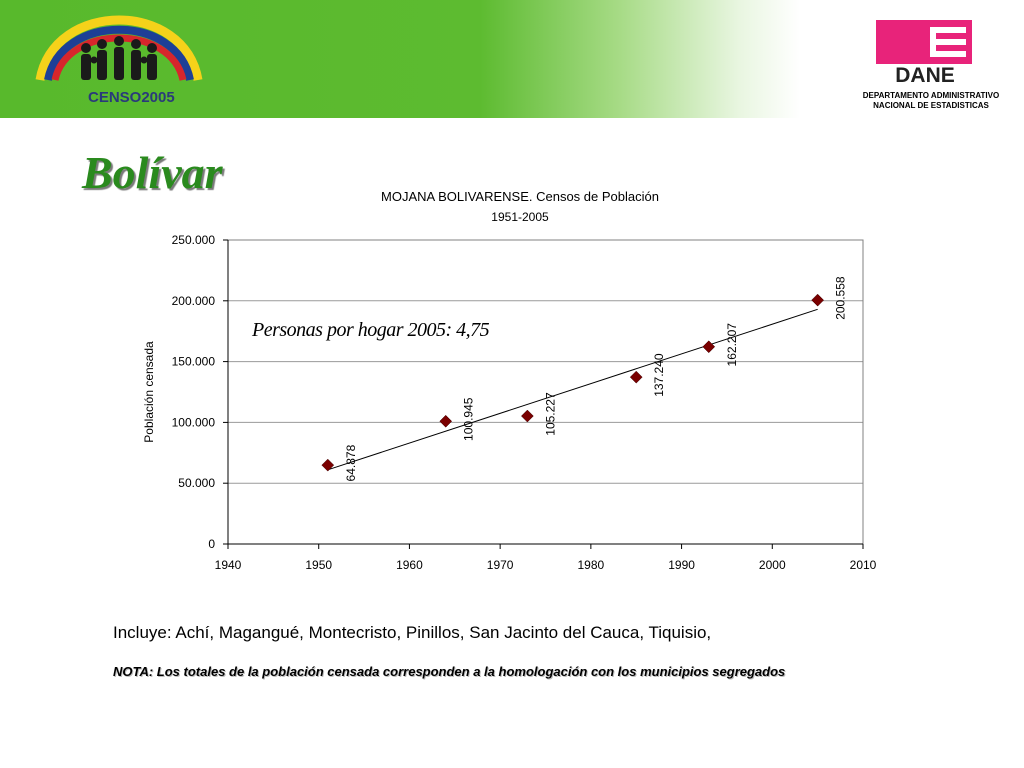 The image size is (1024, 768). What do you see at coordinates (370, 330) in the screenshot?
I see `chart-annotation: Personas por hogar 2005: 4,75` at bounding box center [370, 330].